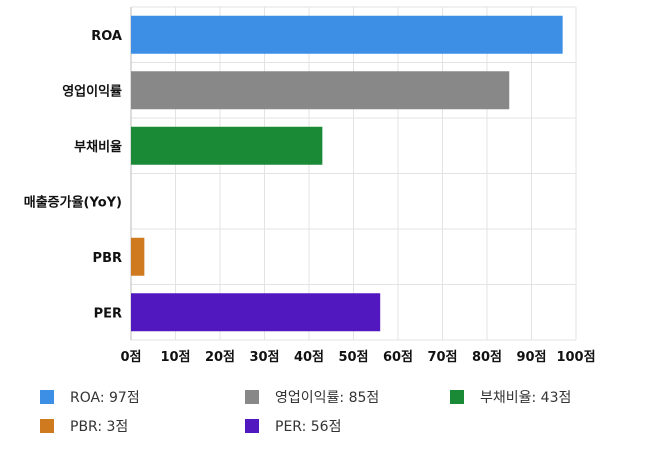 The height and width of the screenshot is (450, 650). What do you see at coordinates (526, 398) in the screenshot?
I see `legend-label: 부채비율: 43점` at bounding box center [526, 398].